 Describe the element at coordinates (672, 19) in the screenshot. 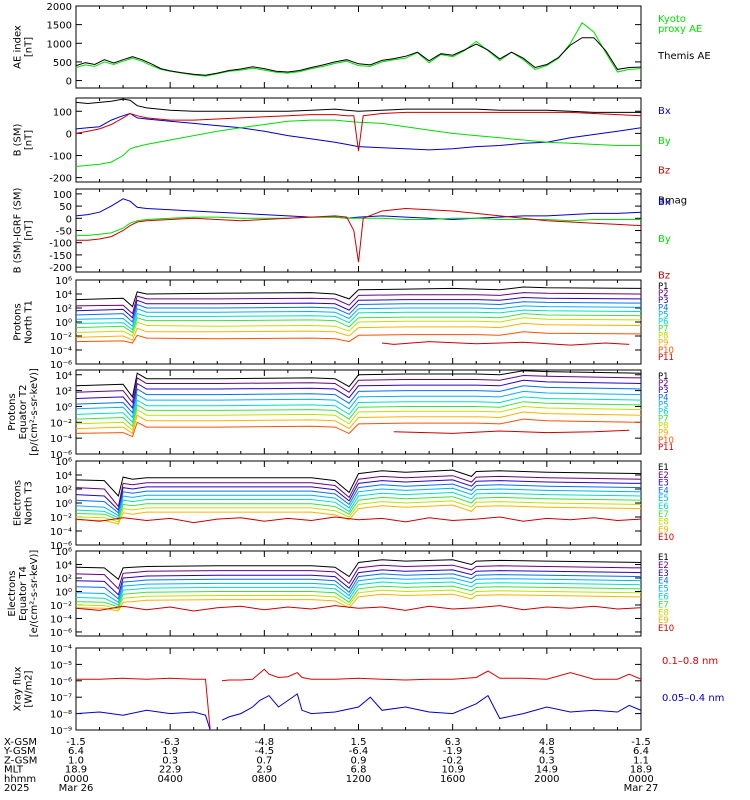

I see `legend-label: Kyoto` at that location.